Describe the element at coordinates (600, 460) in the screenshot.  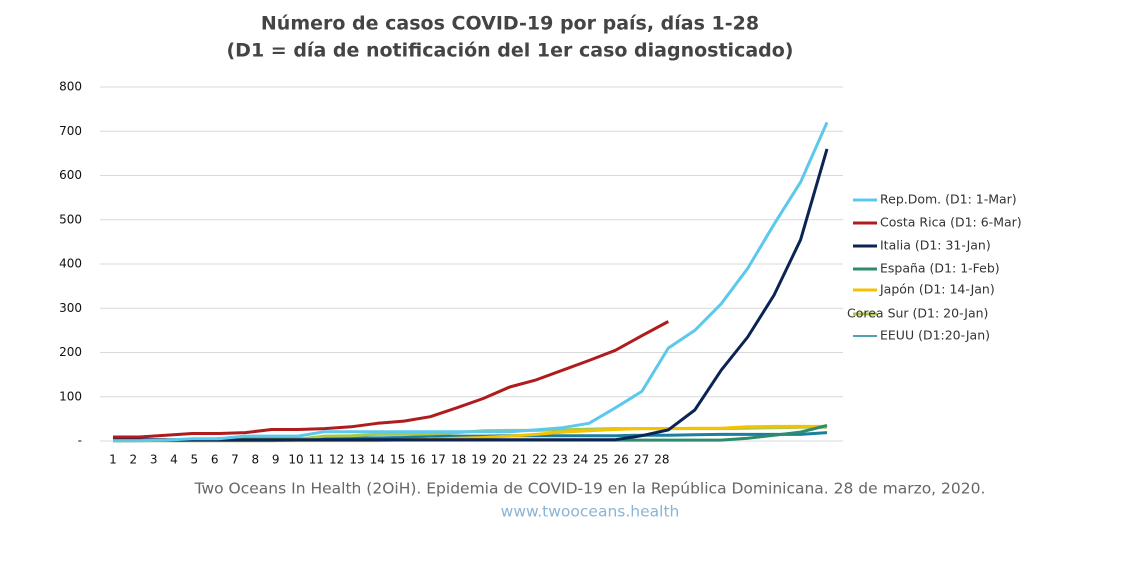
I see `x-tick-label: 25` at that location.